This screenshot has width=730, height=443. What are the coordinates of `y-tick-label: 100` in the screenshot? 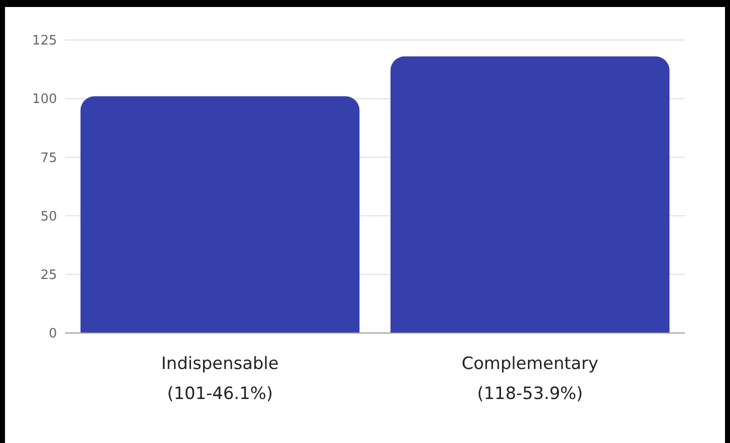 It's located at (44, 100).